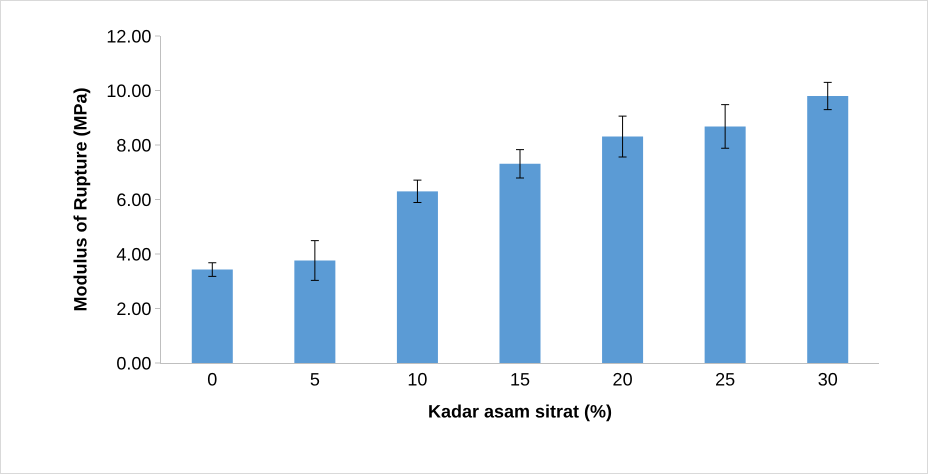 This screenshot has width=928, height=474. I want to click on y-tick-label: 12.00, so click(129, 36).